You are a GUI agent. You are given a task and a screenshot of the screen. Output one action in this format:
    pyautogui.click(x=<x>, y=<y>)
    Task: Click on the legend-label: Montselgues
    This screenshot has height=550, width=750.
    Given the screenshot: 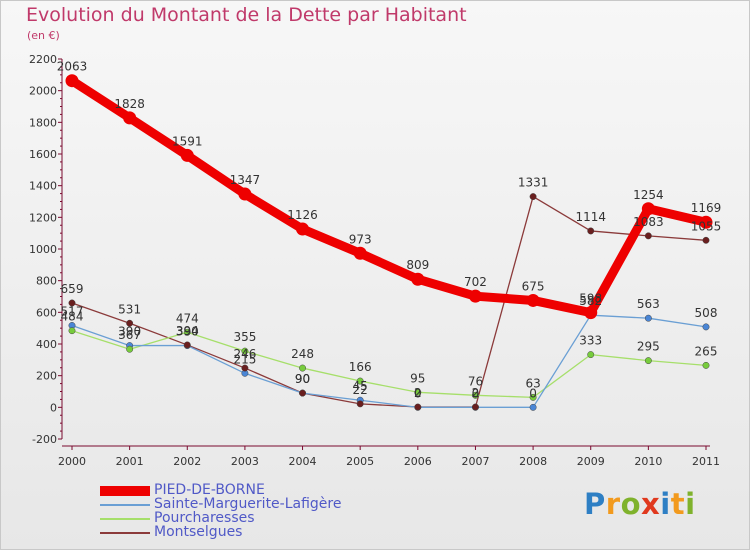 What is the action you would take?
    pyautogui.click(x=198, y=532)
    